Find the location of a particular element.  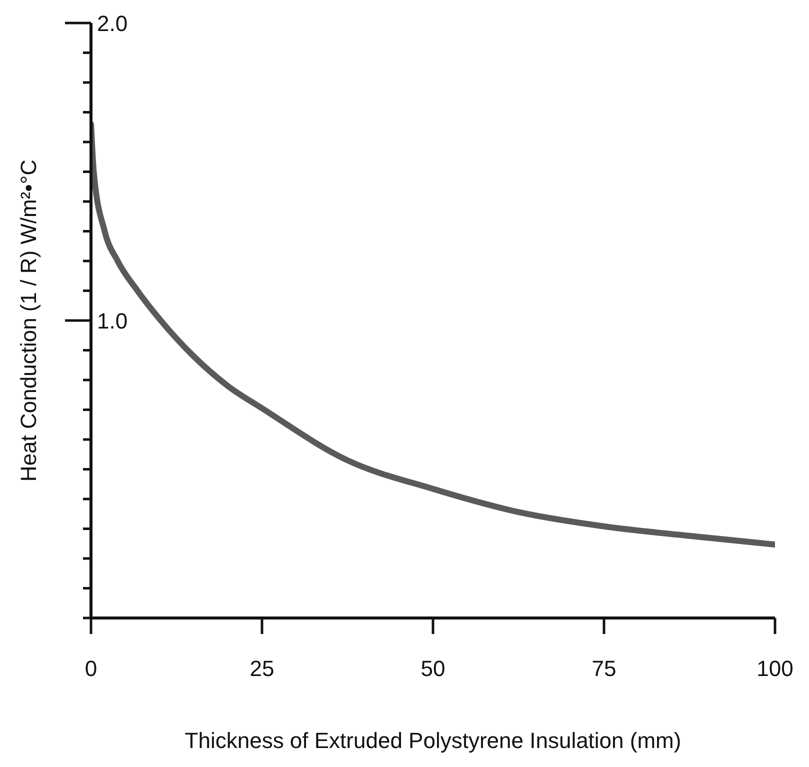

x-tick-label: 0 is located at coordinates (91, 668).